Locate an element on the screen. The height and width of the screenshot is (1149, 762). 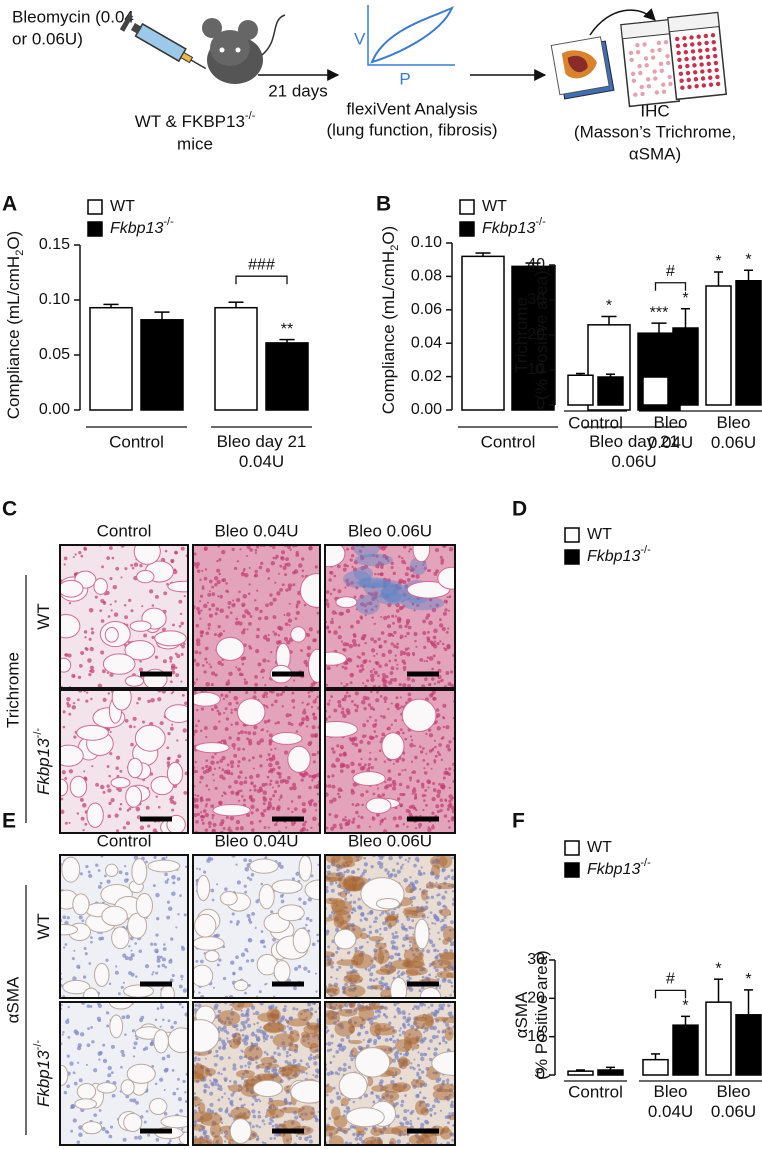
stain-label: Trichrome is located at coordinates (12, 690).